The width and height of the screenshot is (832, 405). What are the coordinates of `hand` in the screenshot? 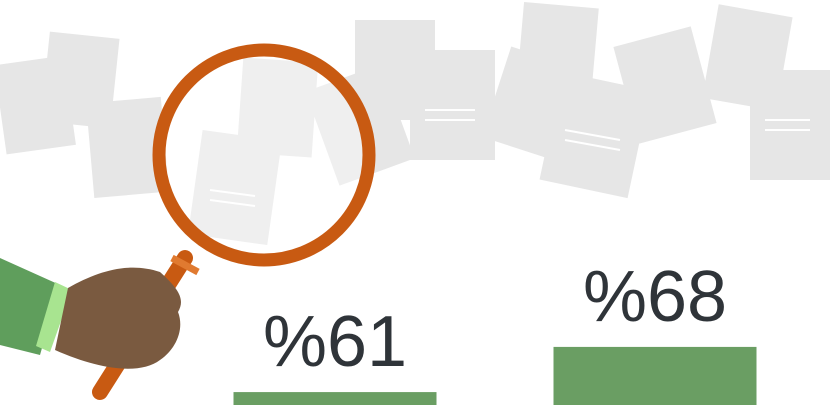 It's located at (90, 313).